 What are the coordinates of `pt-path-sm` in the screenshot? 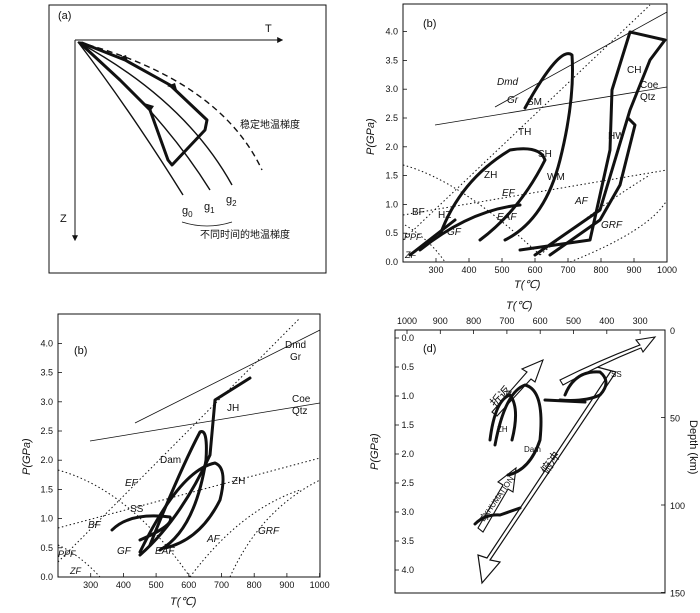 It's located at (538, 147).